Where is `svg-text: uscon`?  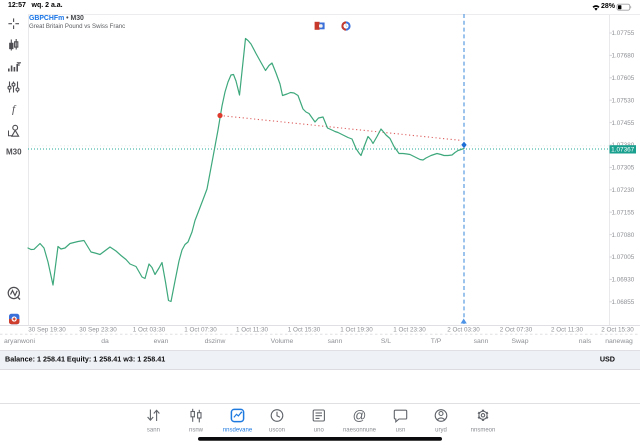 svg-text: uscon is located at coordinates (277, 431).